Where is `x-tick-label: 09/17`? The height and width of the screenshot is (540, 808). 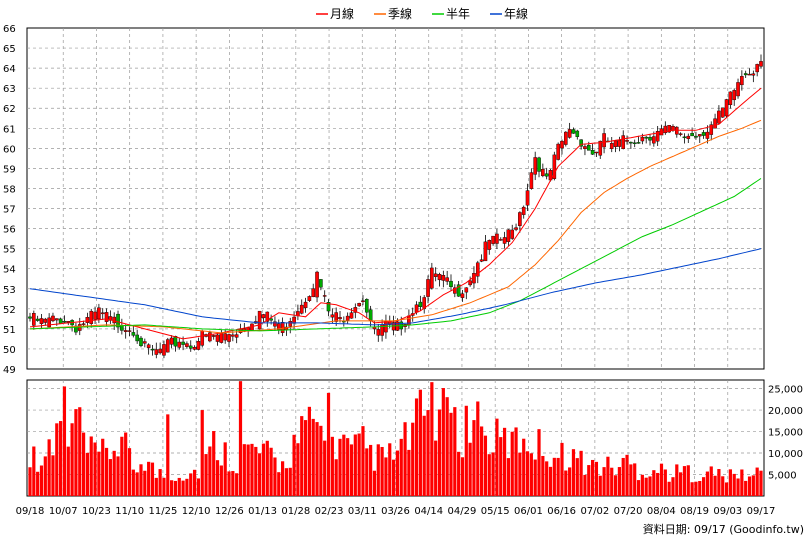 x-tick-label: 09/17 is located at coordinates (761, 511).